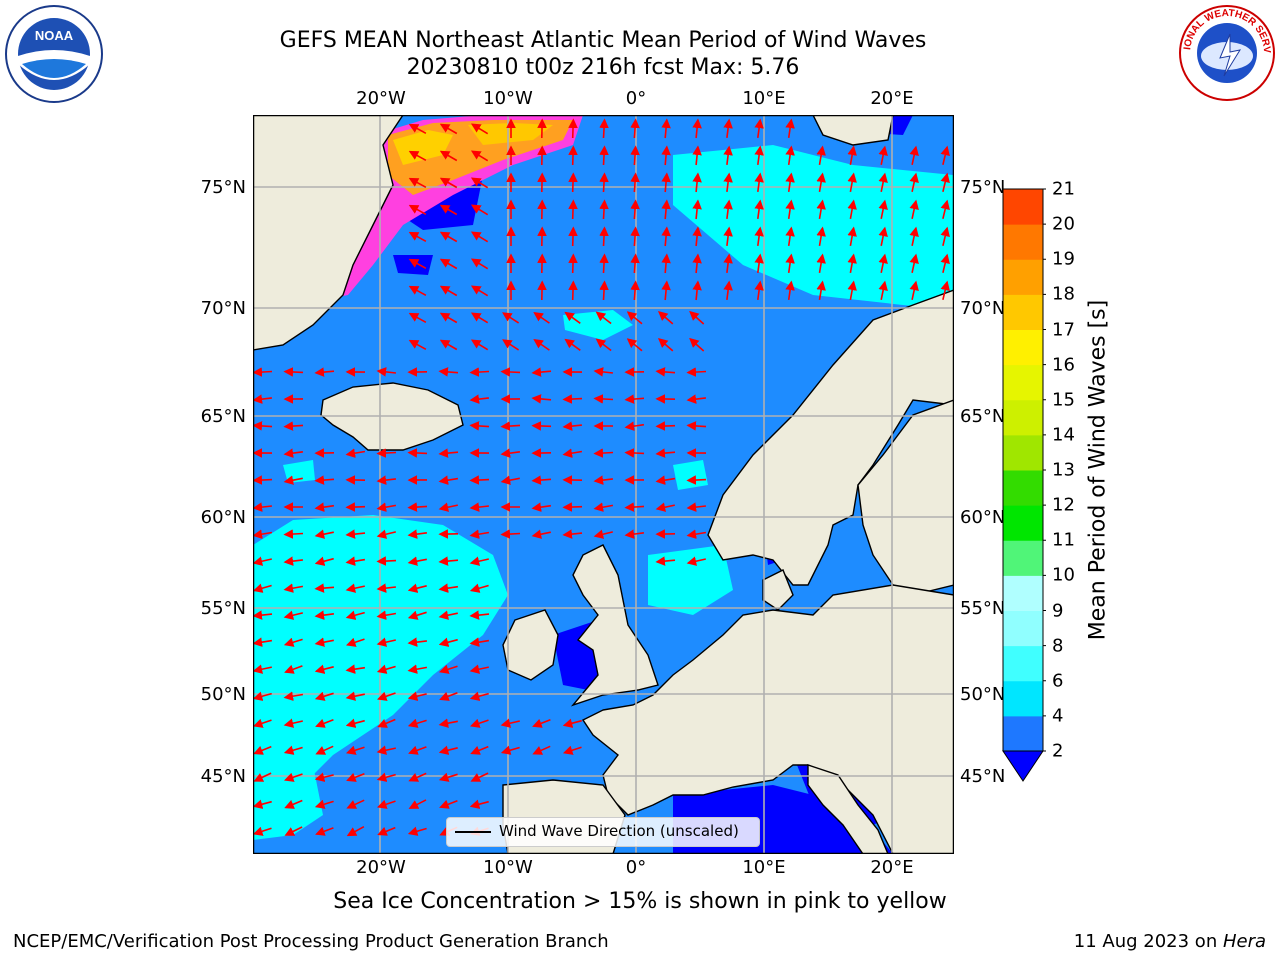 This screenshot has height=960, width=1280. Describe the element at coordinates (1024, 485) in the screenshot. I see `colorbar` at that location.